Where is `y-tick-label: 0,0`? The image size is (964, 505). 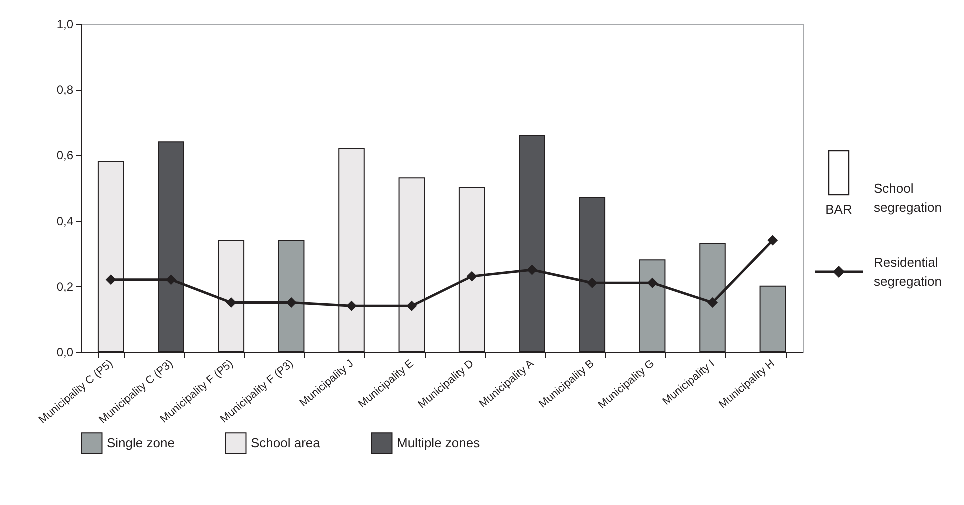
y-tick-label: 0,0 is located at coordinates (65, 353).